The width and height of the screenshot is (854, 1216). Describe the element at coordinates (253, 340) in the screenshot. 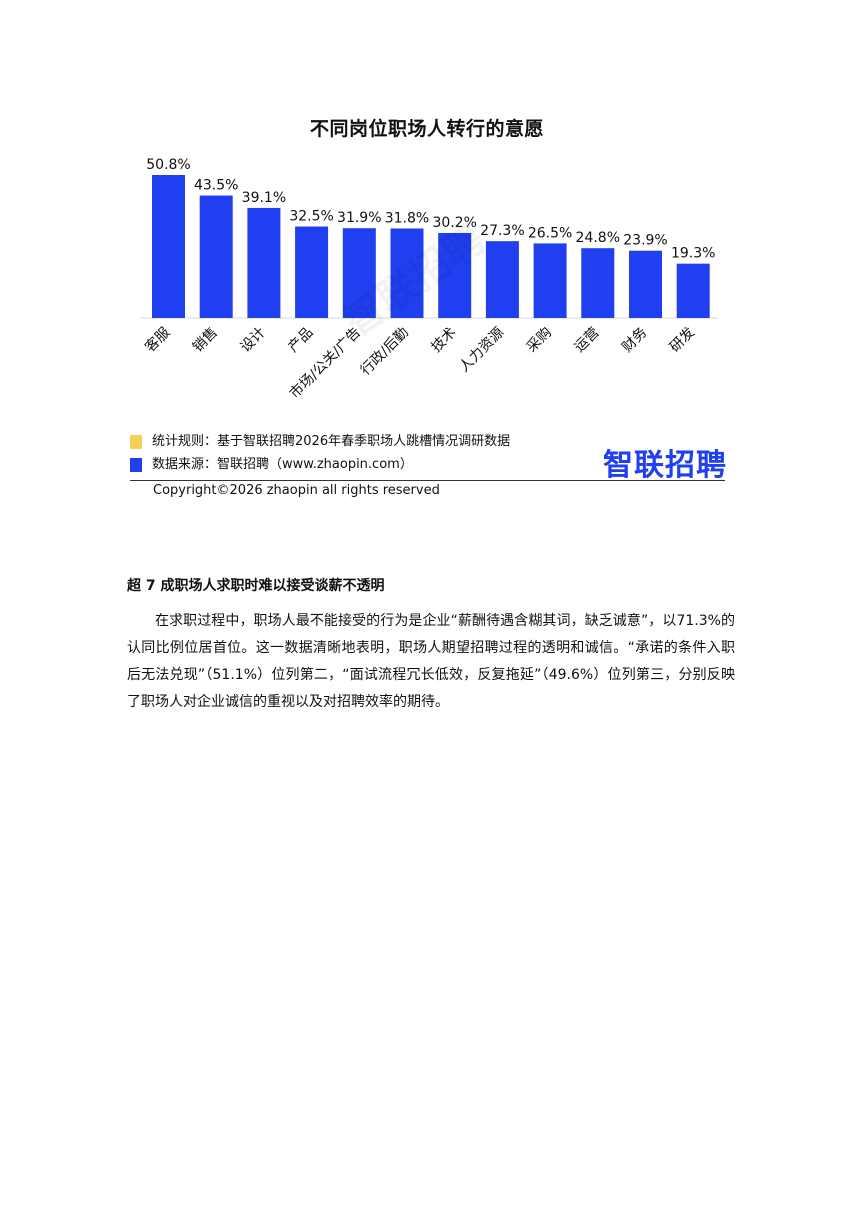

I see `category-label: 设计` at that location.